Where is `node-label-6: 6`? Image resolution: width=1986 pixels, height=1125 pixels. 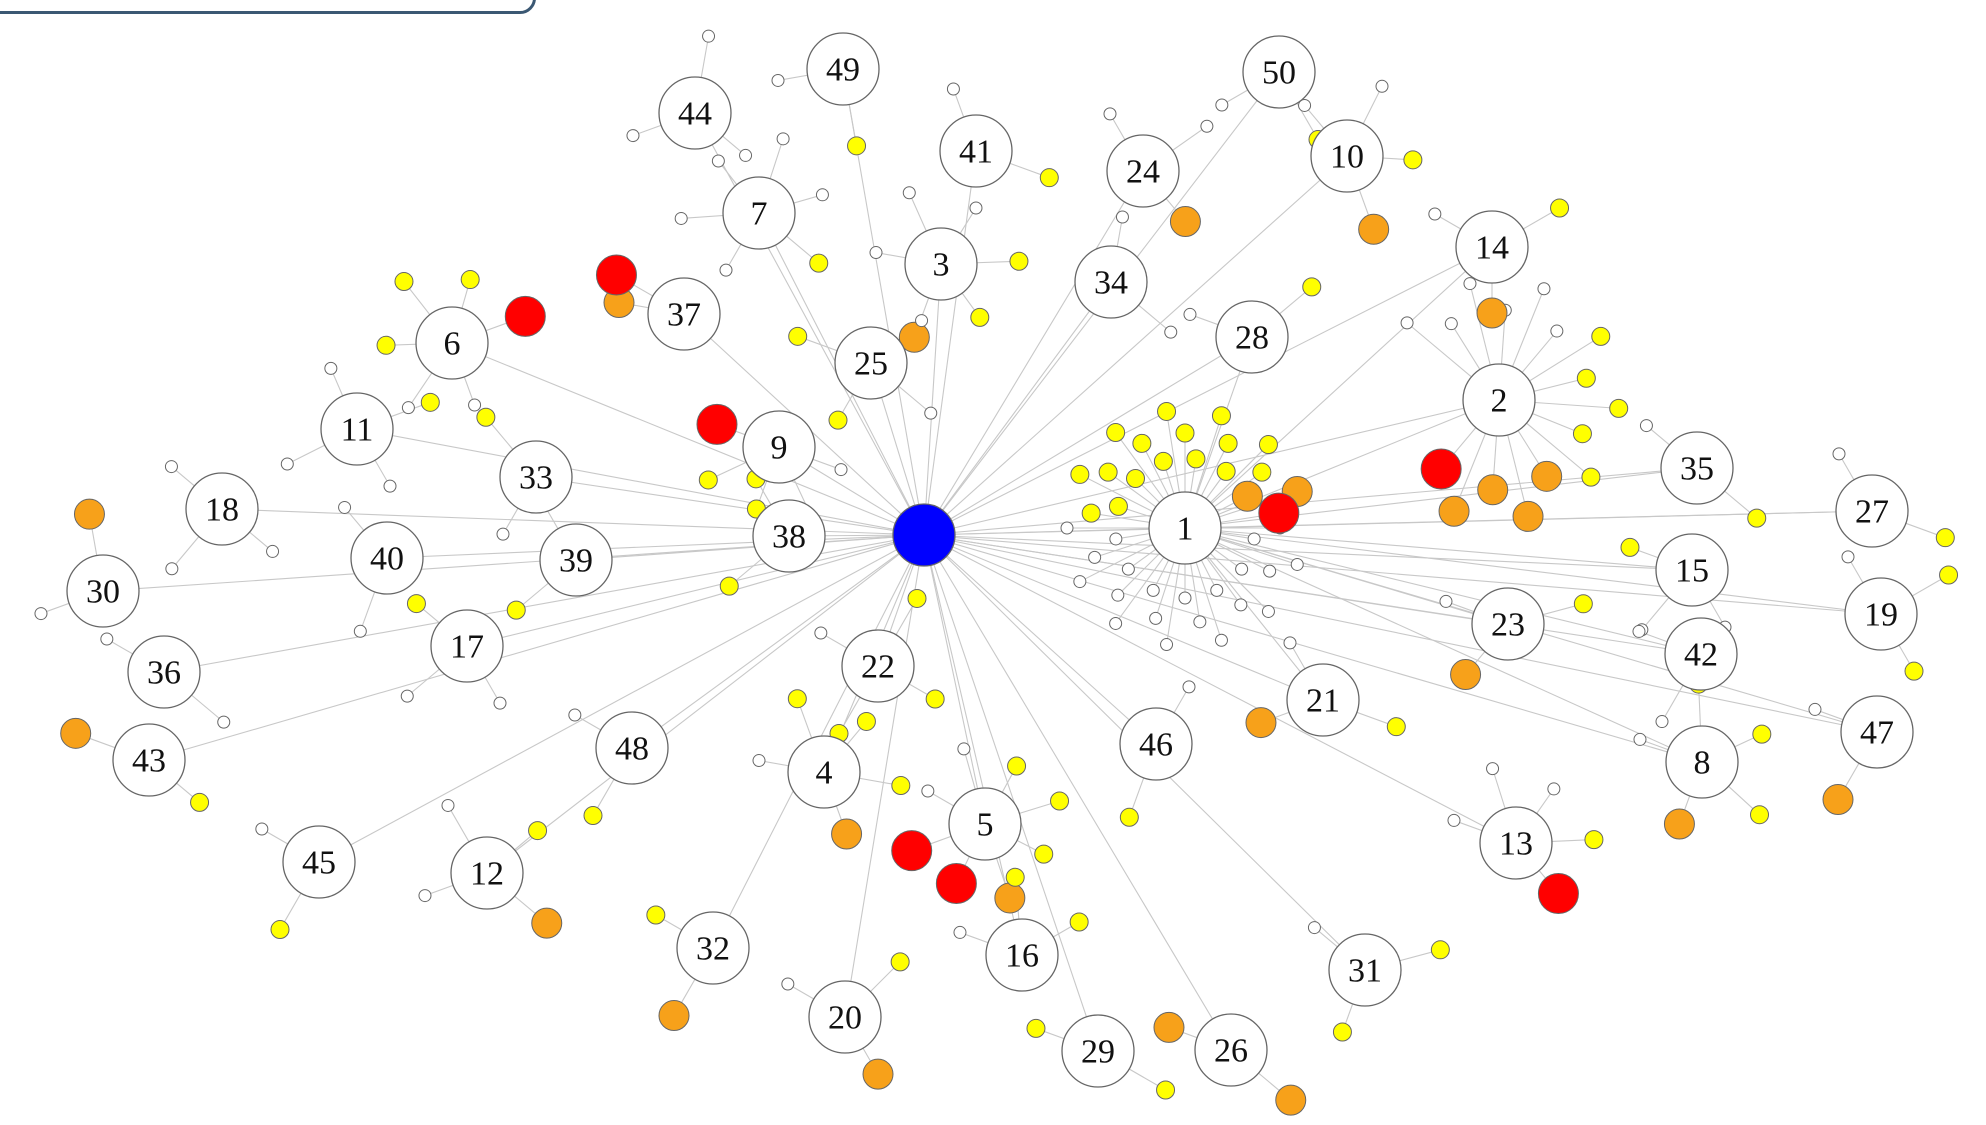
node-label-6: 6 is located at coordinates (452, 344).